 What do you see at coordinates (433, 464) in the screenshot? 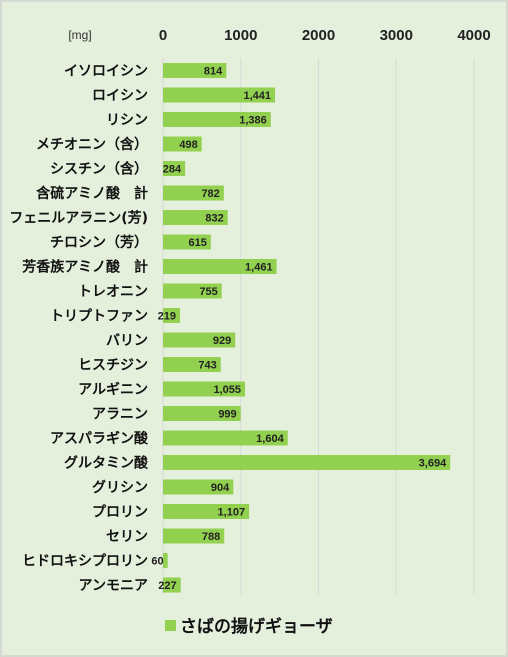
I see `data-label: 3,694` at bounding box center [433, 464].